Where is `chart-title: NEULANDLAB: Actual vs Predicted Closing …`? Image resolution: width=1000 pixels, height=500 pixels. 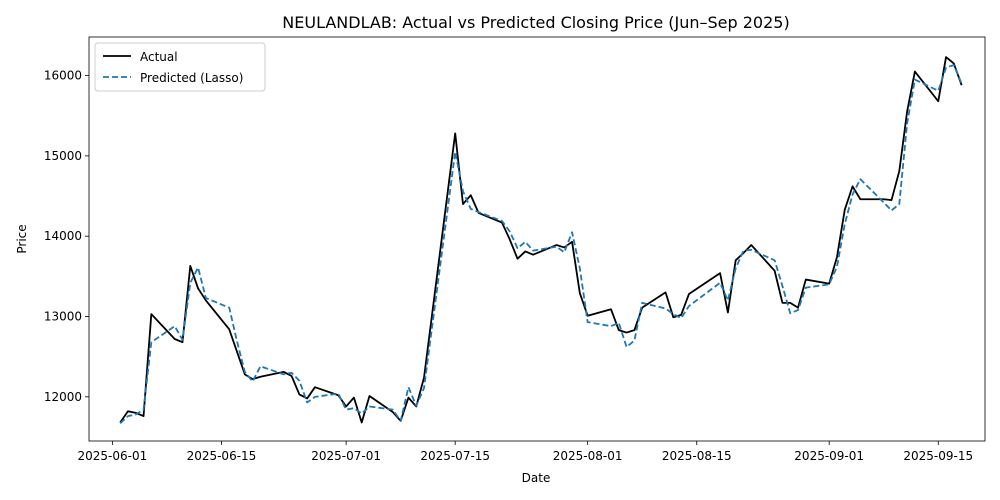
chart-title: NEULANDLAB: Actual vs Predicted Closing … is located at coordinates (535, 22).